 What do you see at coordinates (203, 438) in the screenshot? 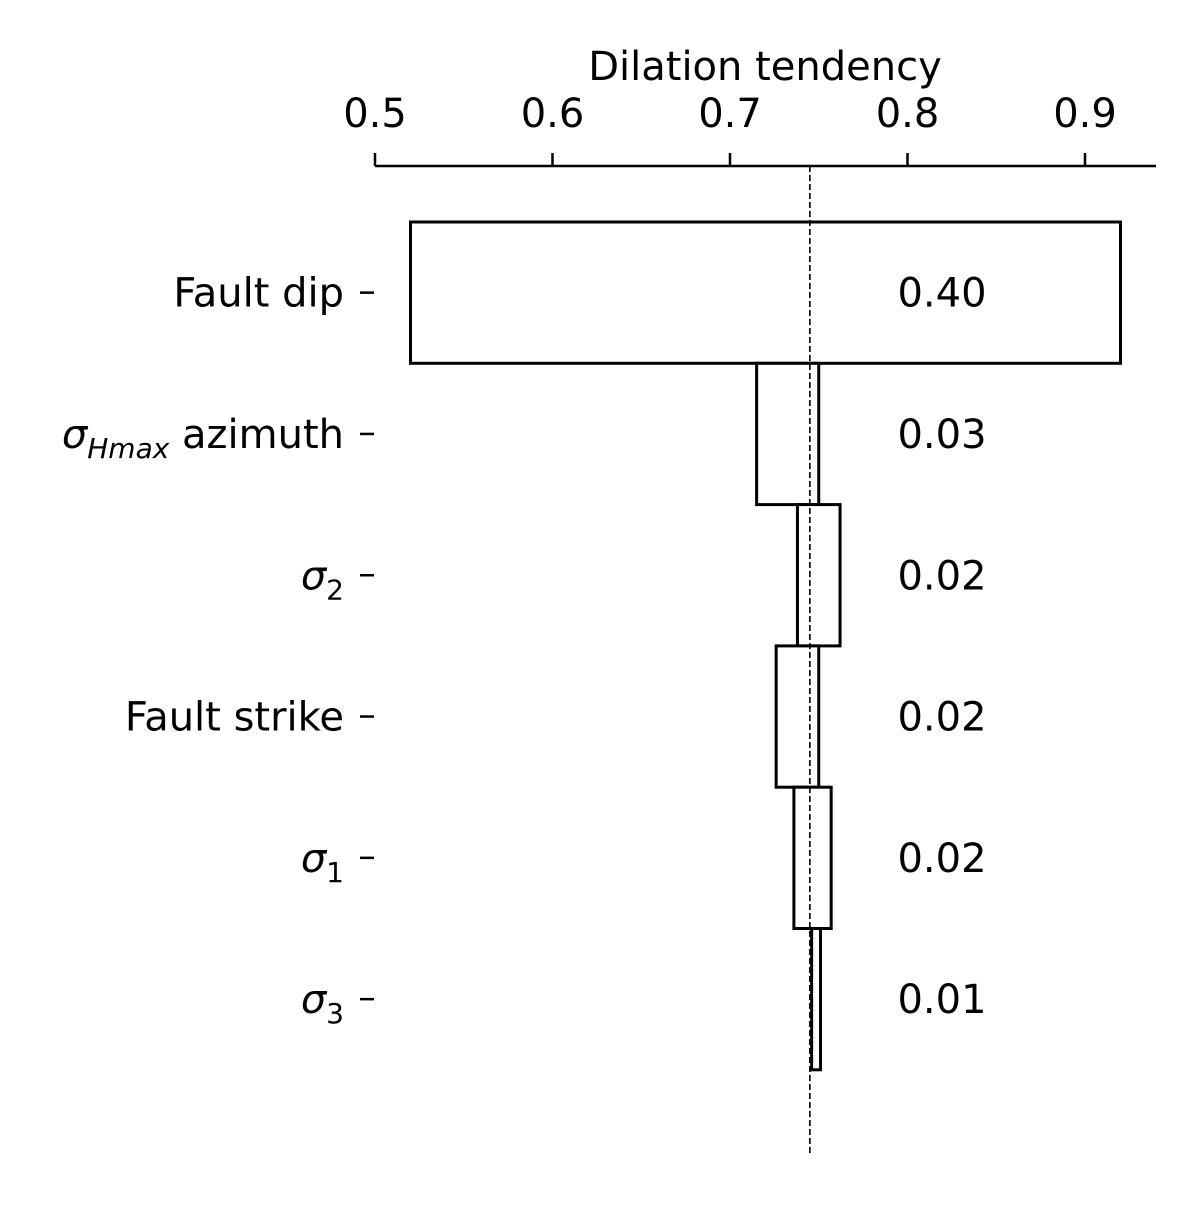
I see `category-label: σHmax azimuth` at bounding box center [203, 438].